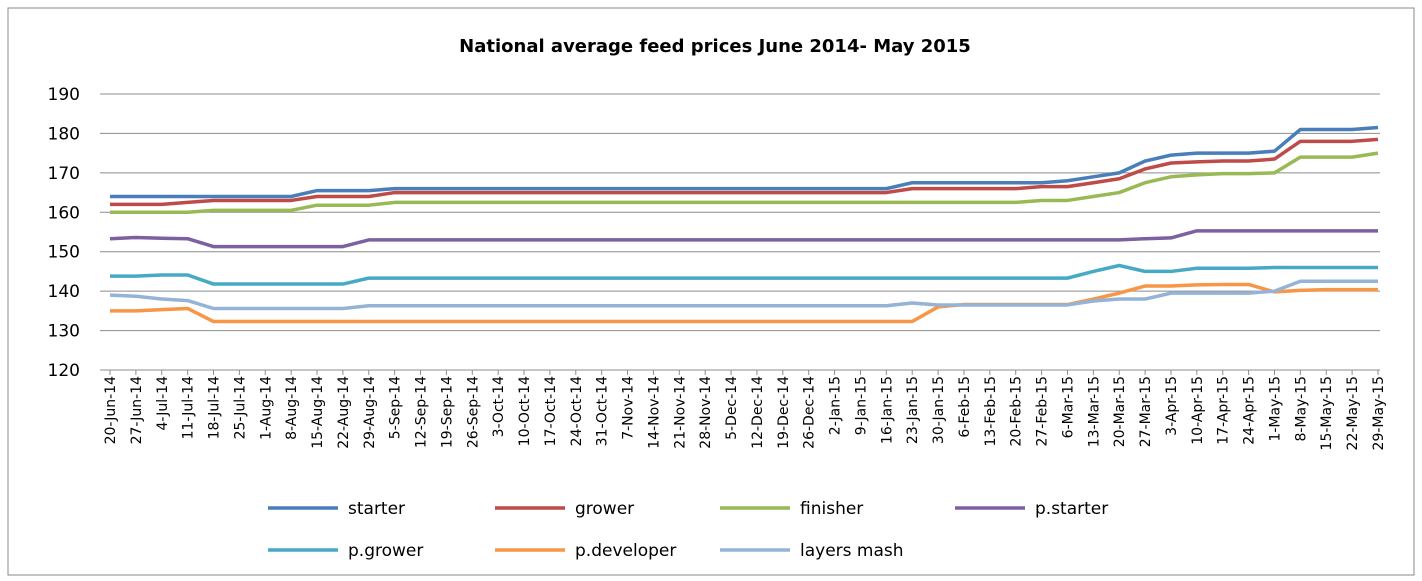 The height and width of the screenshot is (581, 1422). Describe the element at coordinates (292, 408) in the screenshot. I see `x-tick-label: 8-Aug-14` at that location.